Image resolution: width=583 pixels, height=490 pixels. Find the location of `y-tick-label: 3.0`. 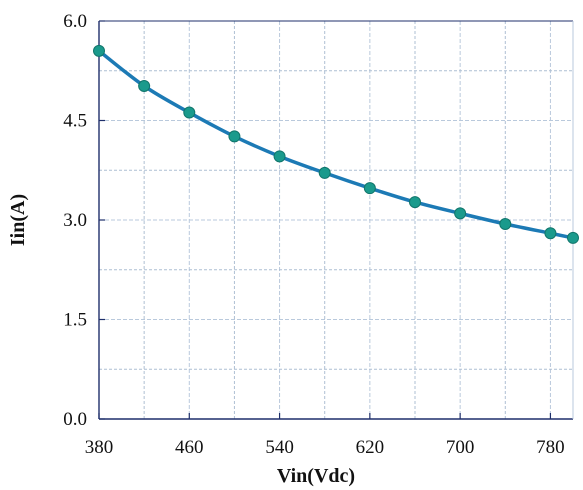

y-tick-label: 3.0 is located at coordinates (75, 220).